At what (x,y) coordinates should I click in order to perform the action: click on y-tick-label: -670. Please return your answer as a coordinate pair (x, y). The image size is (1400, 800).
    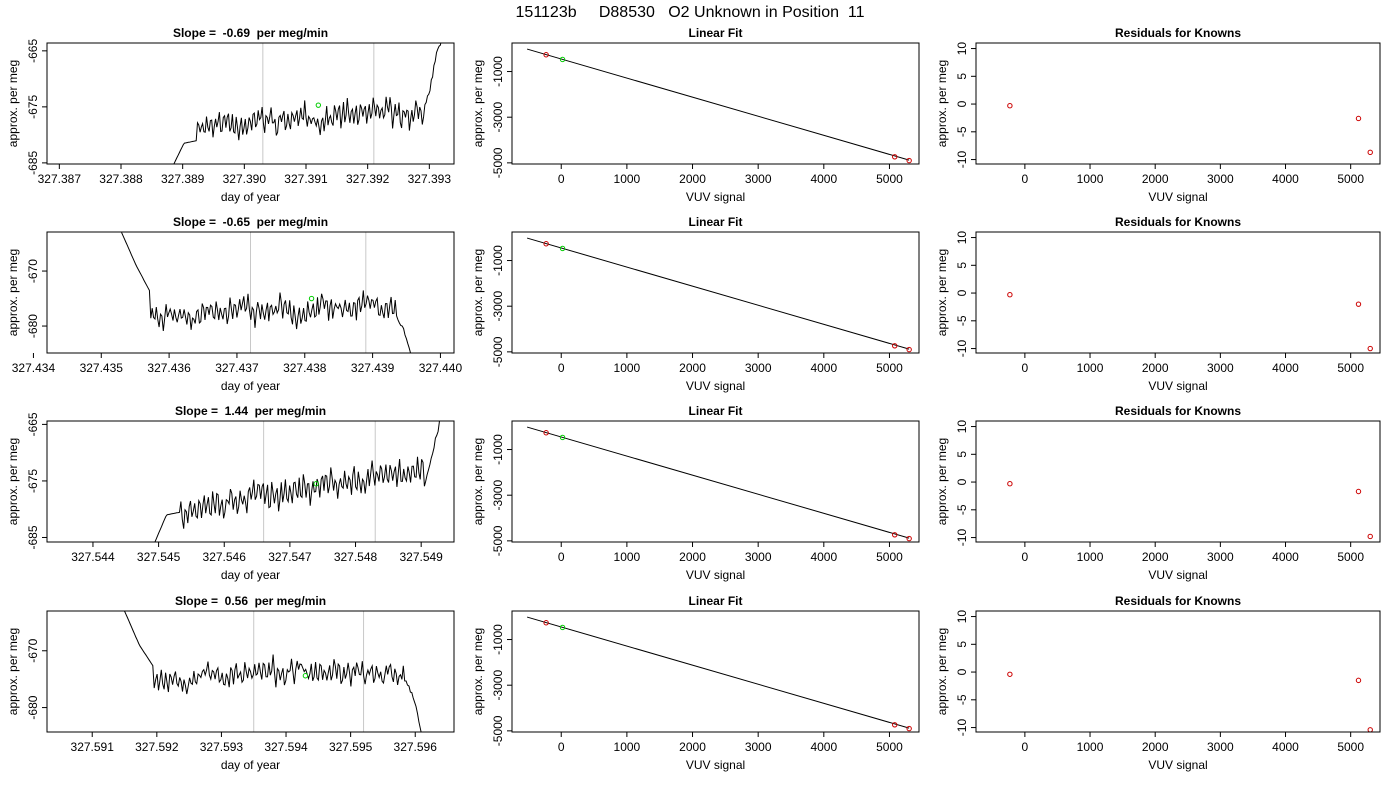
    Looking at the image, I should click on (33, 650).